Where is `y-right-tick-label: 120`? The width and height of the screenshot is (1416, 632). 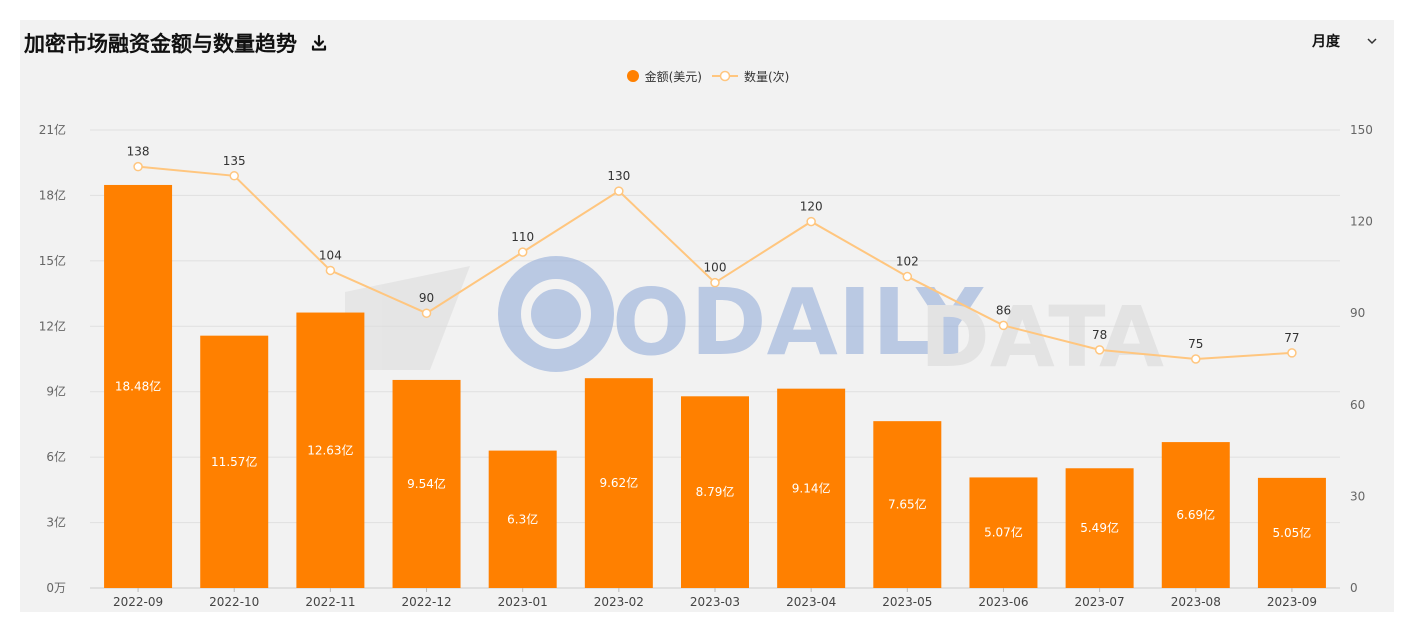 y-right-tick-label: 120 is located at coordinates (1361, 222).